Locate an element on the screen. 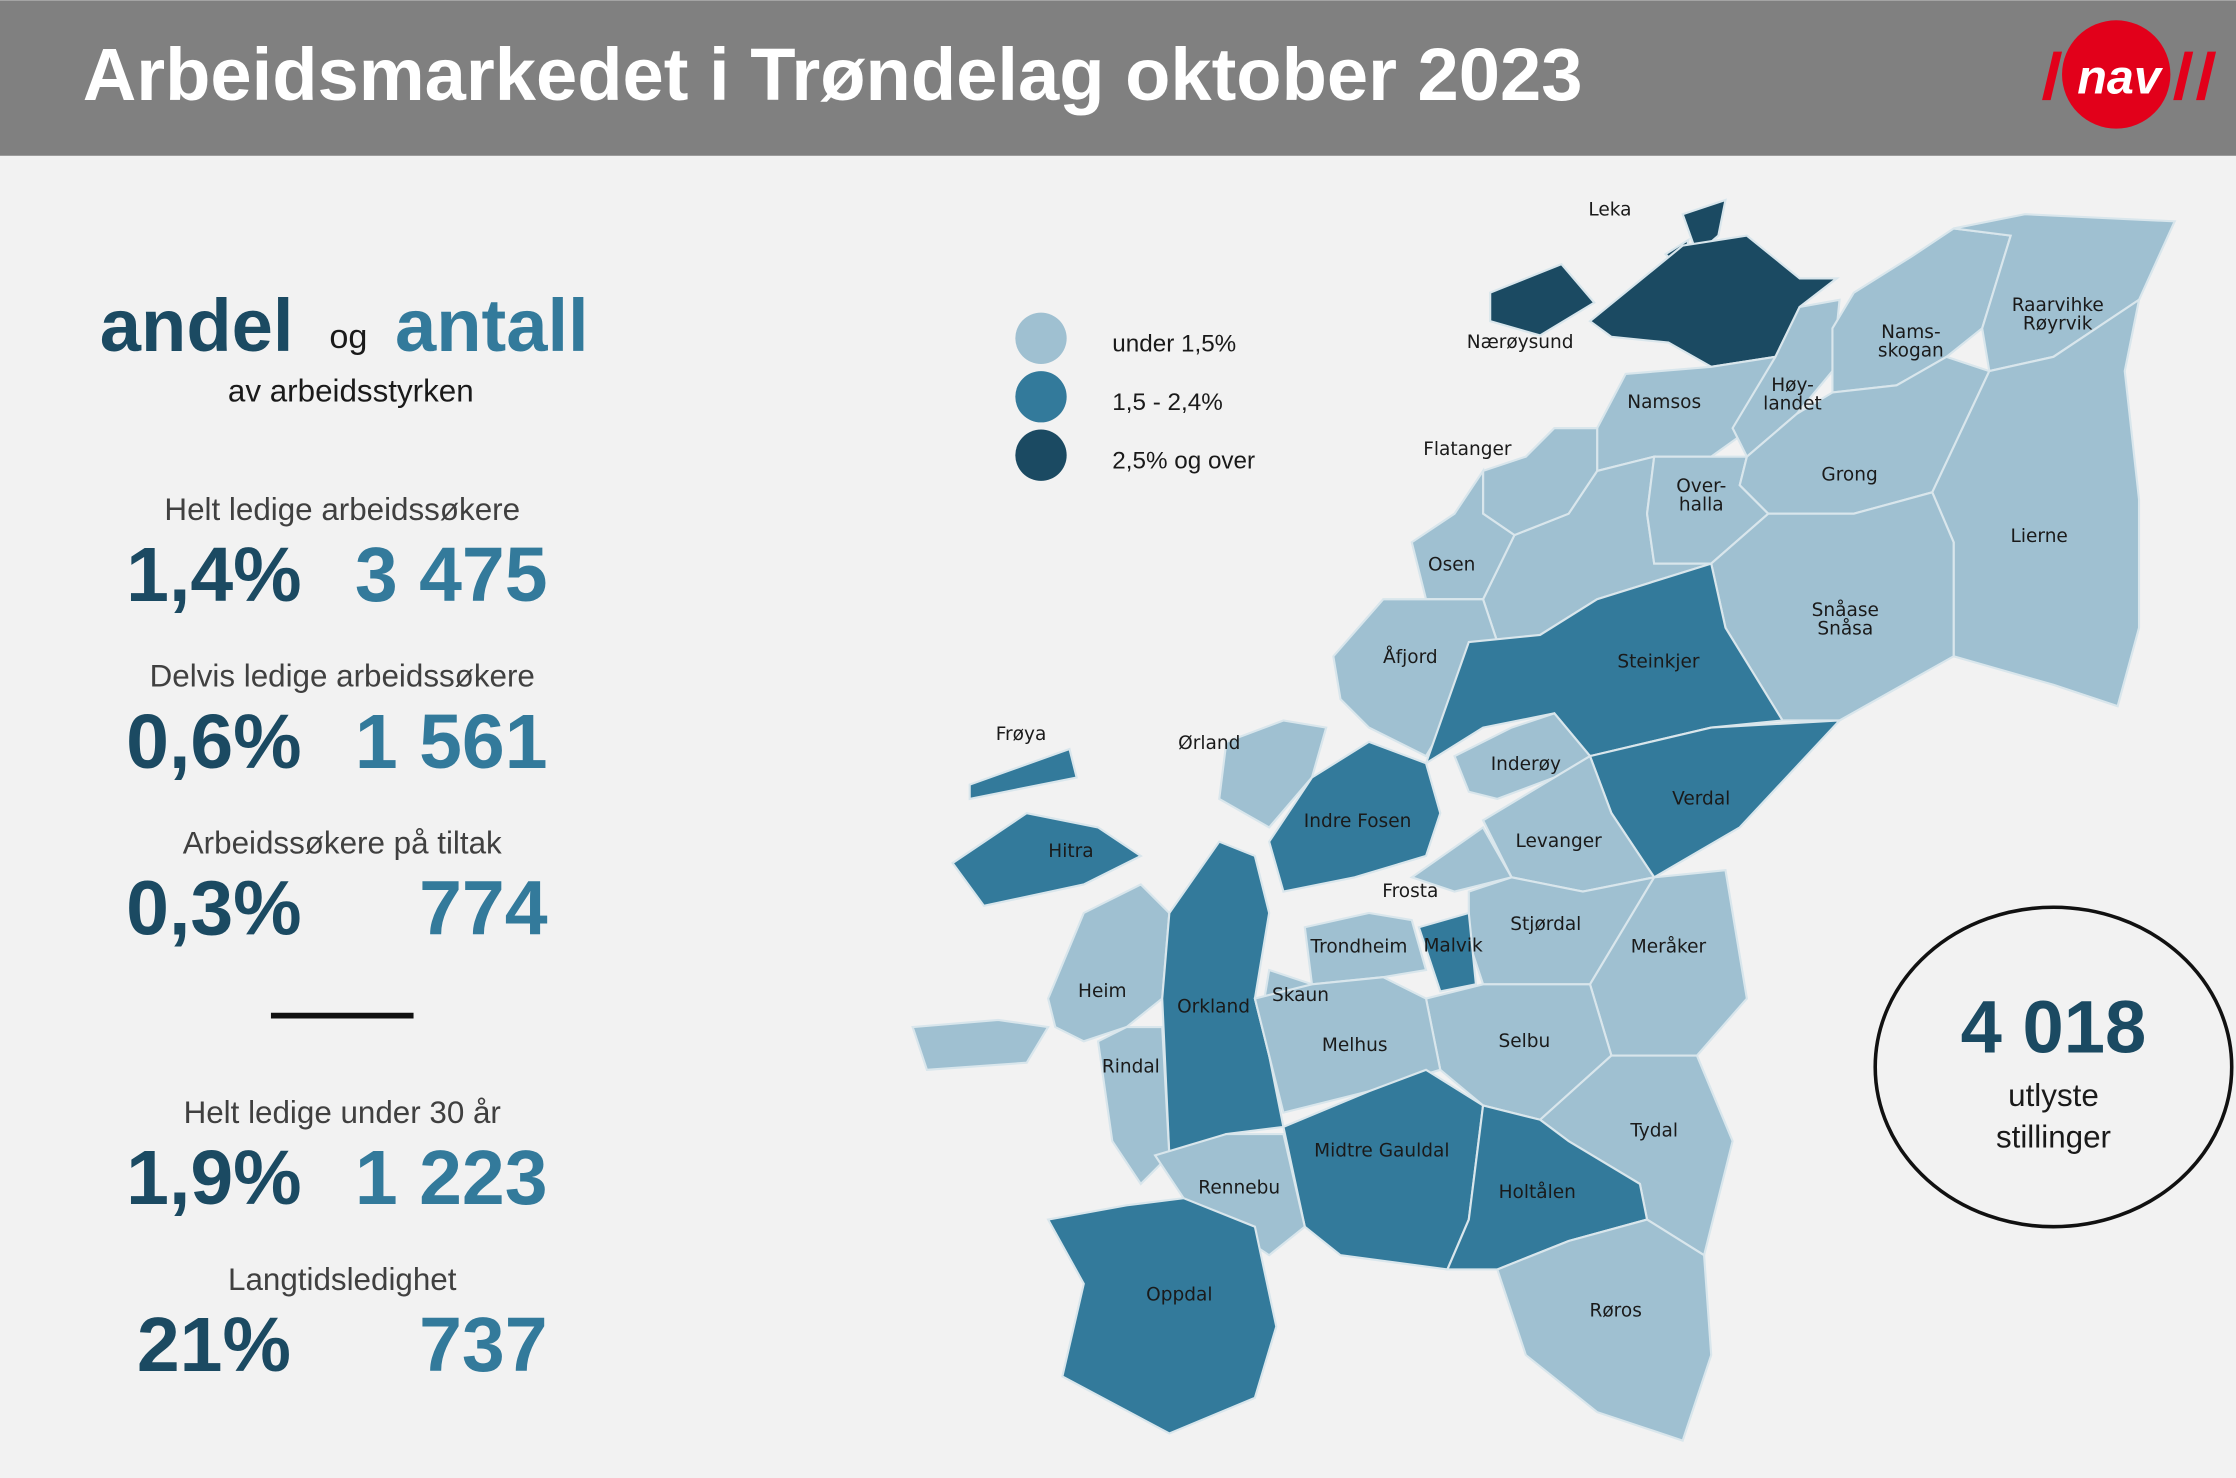 The height and width of the screenshot is (1478, 2236). vacancies-label: utlyste is located at coordinates (2053, 1095).